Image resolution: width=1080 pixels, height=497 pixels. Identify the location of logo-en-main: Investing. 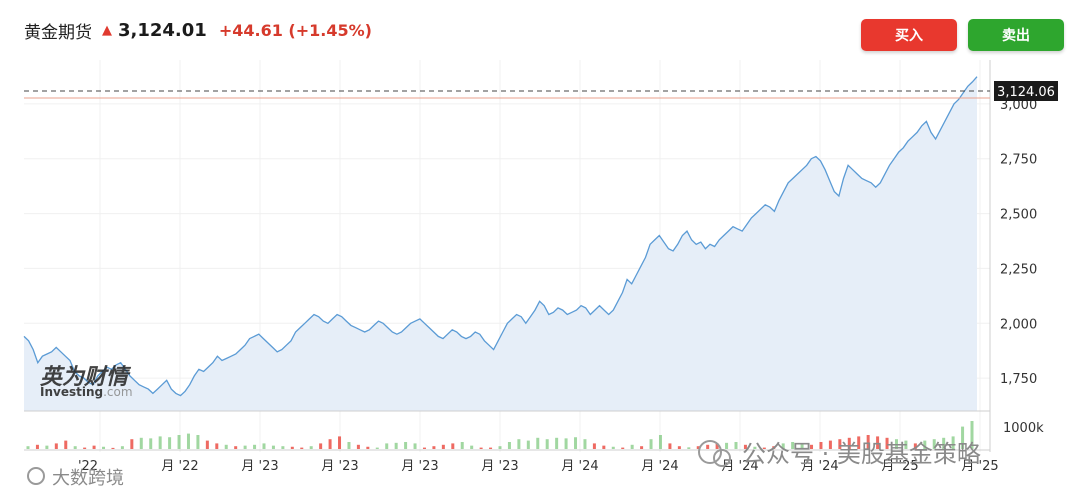
(71, 392).